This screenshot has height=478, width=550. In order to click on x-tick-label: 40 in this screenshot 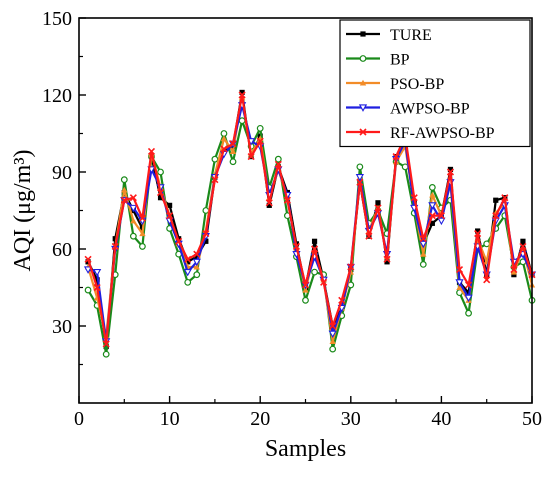, I will do `click(441, 419)`.